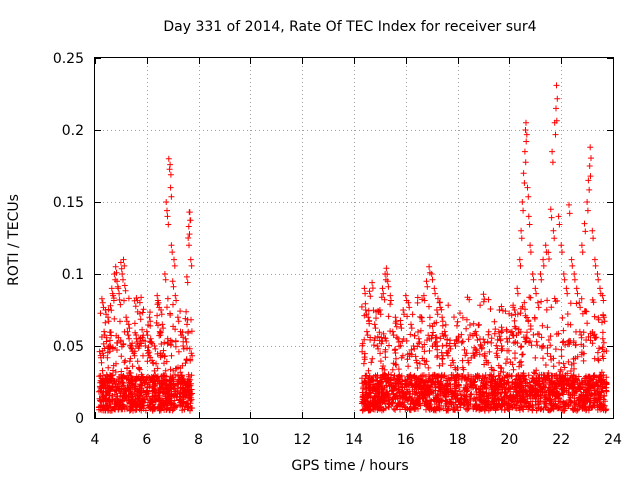  I want to click on x-tick-label: 24, so click(613, 440).